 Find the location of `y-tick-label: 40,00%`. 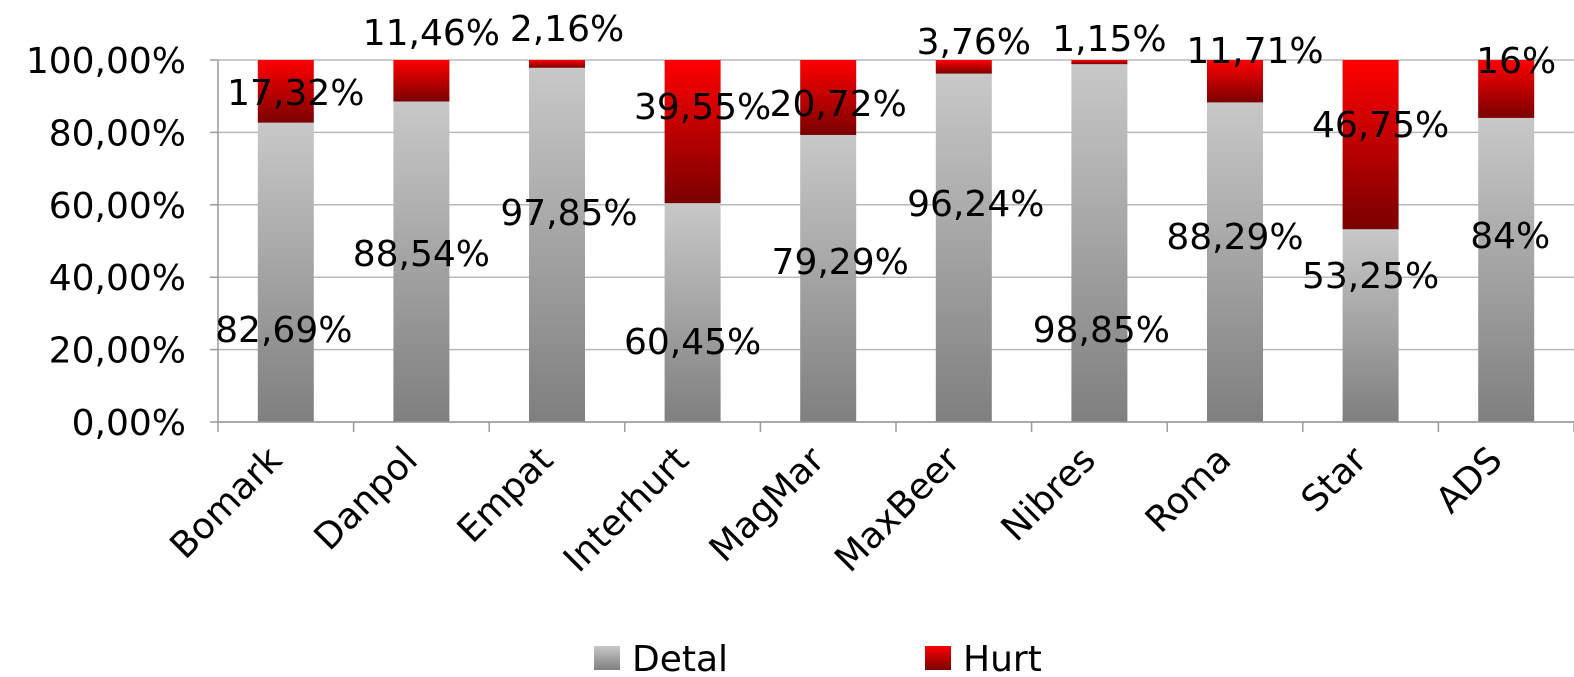

y-tick-label: 40,00% is located at coordinates (117, 278).